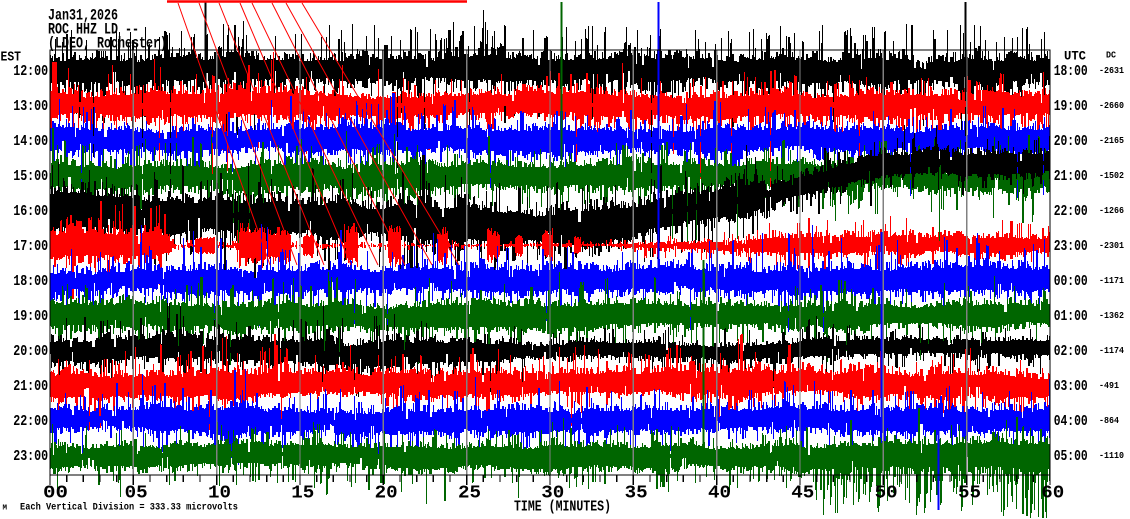  Describe the element at coordinates (562, 507) in the screenshot. I see `svg-text: TIME (MINUTES)` at that location.